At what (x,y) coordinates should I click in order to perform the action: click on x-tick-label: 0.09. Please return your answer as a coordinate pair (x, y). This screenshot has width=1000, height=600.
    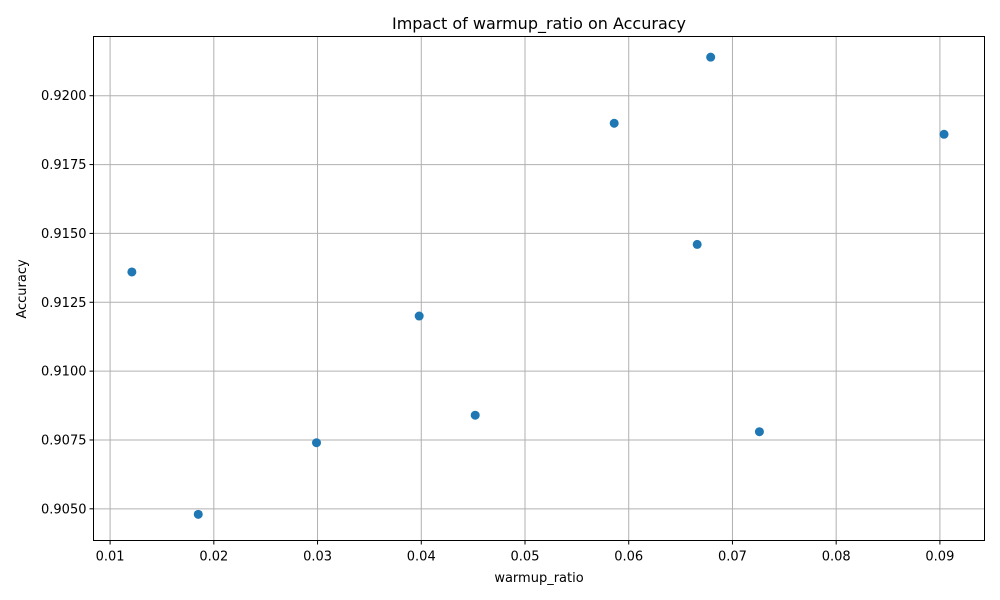
    Looking at the image, I should click on (939, 557).